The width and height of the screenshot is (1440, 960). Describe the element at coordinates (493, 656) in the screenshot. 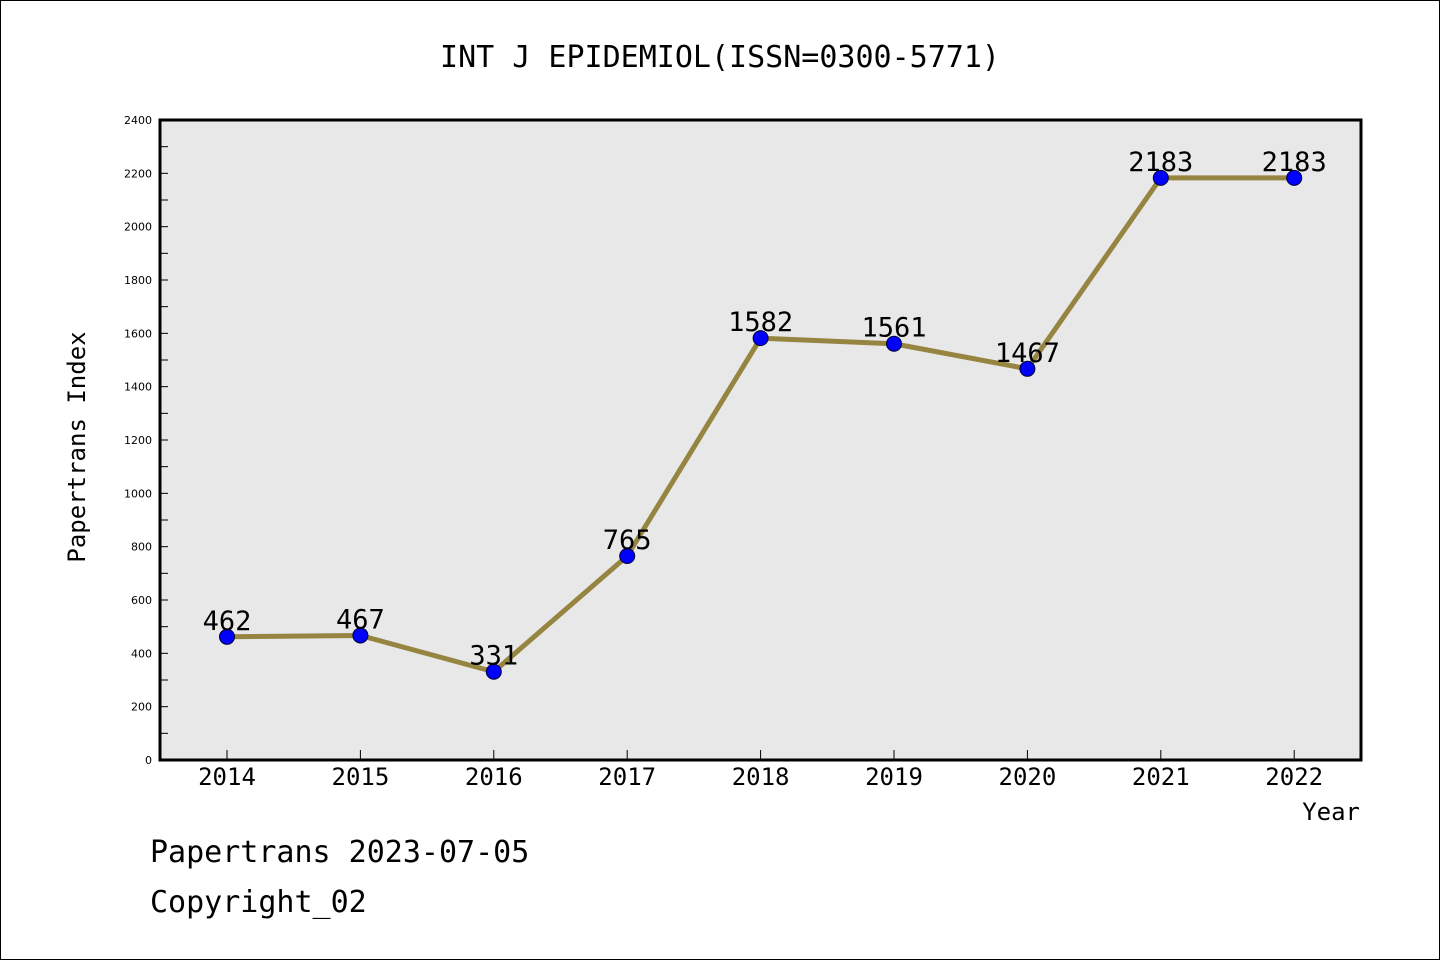

I see `data-label: 331` at that location.